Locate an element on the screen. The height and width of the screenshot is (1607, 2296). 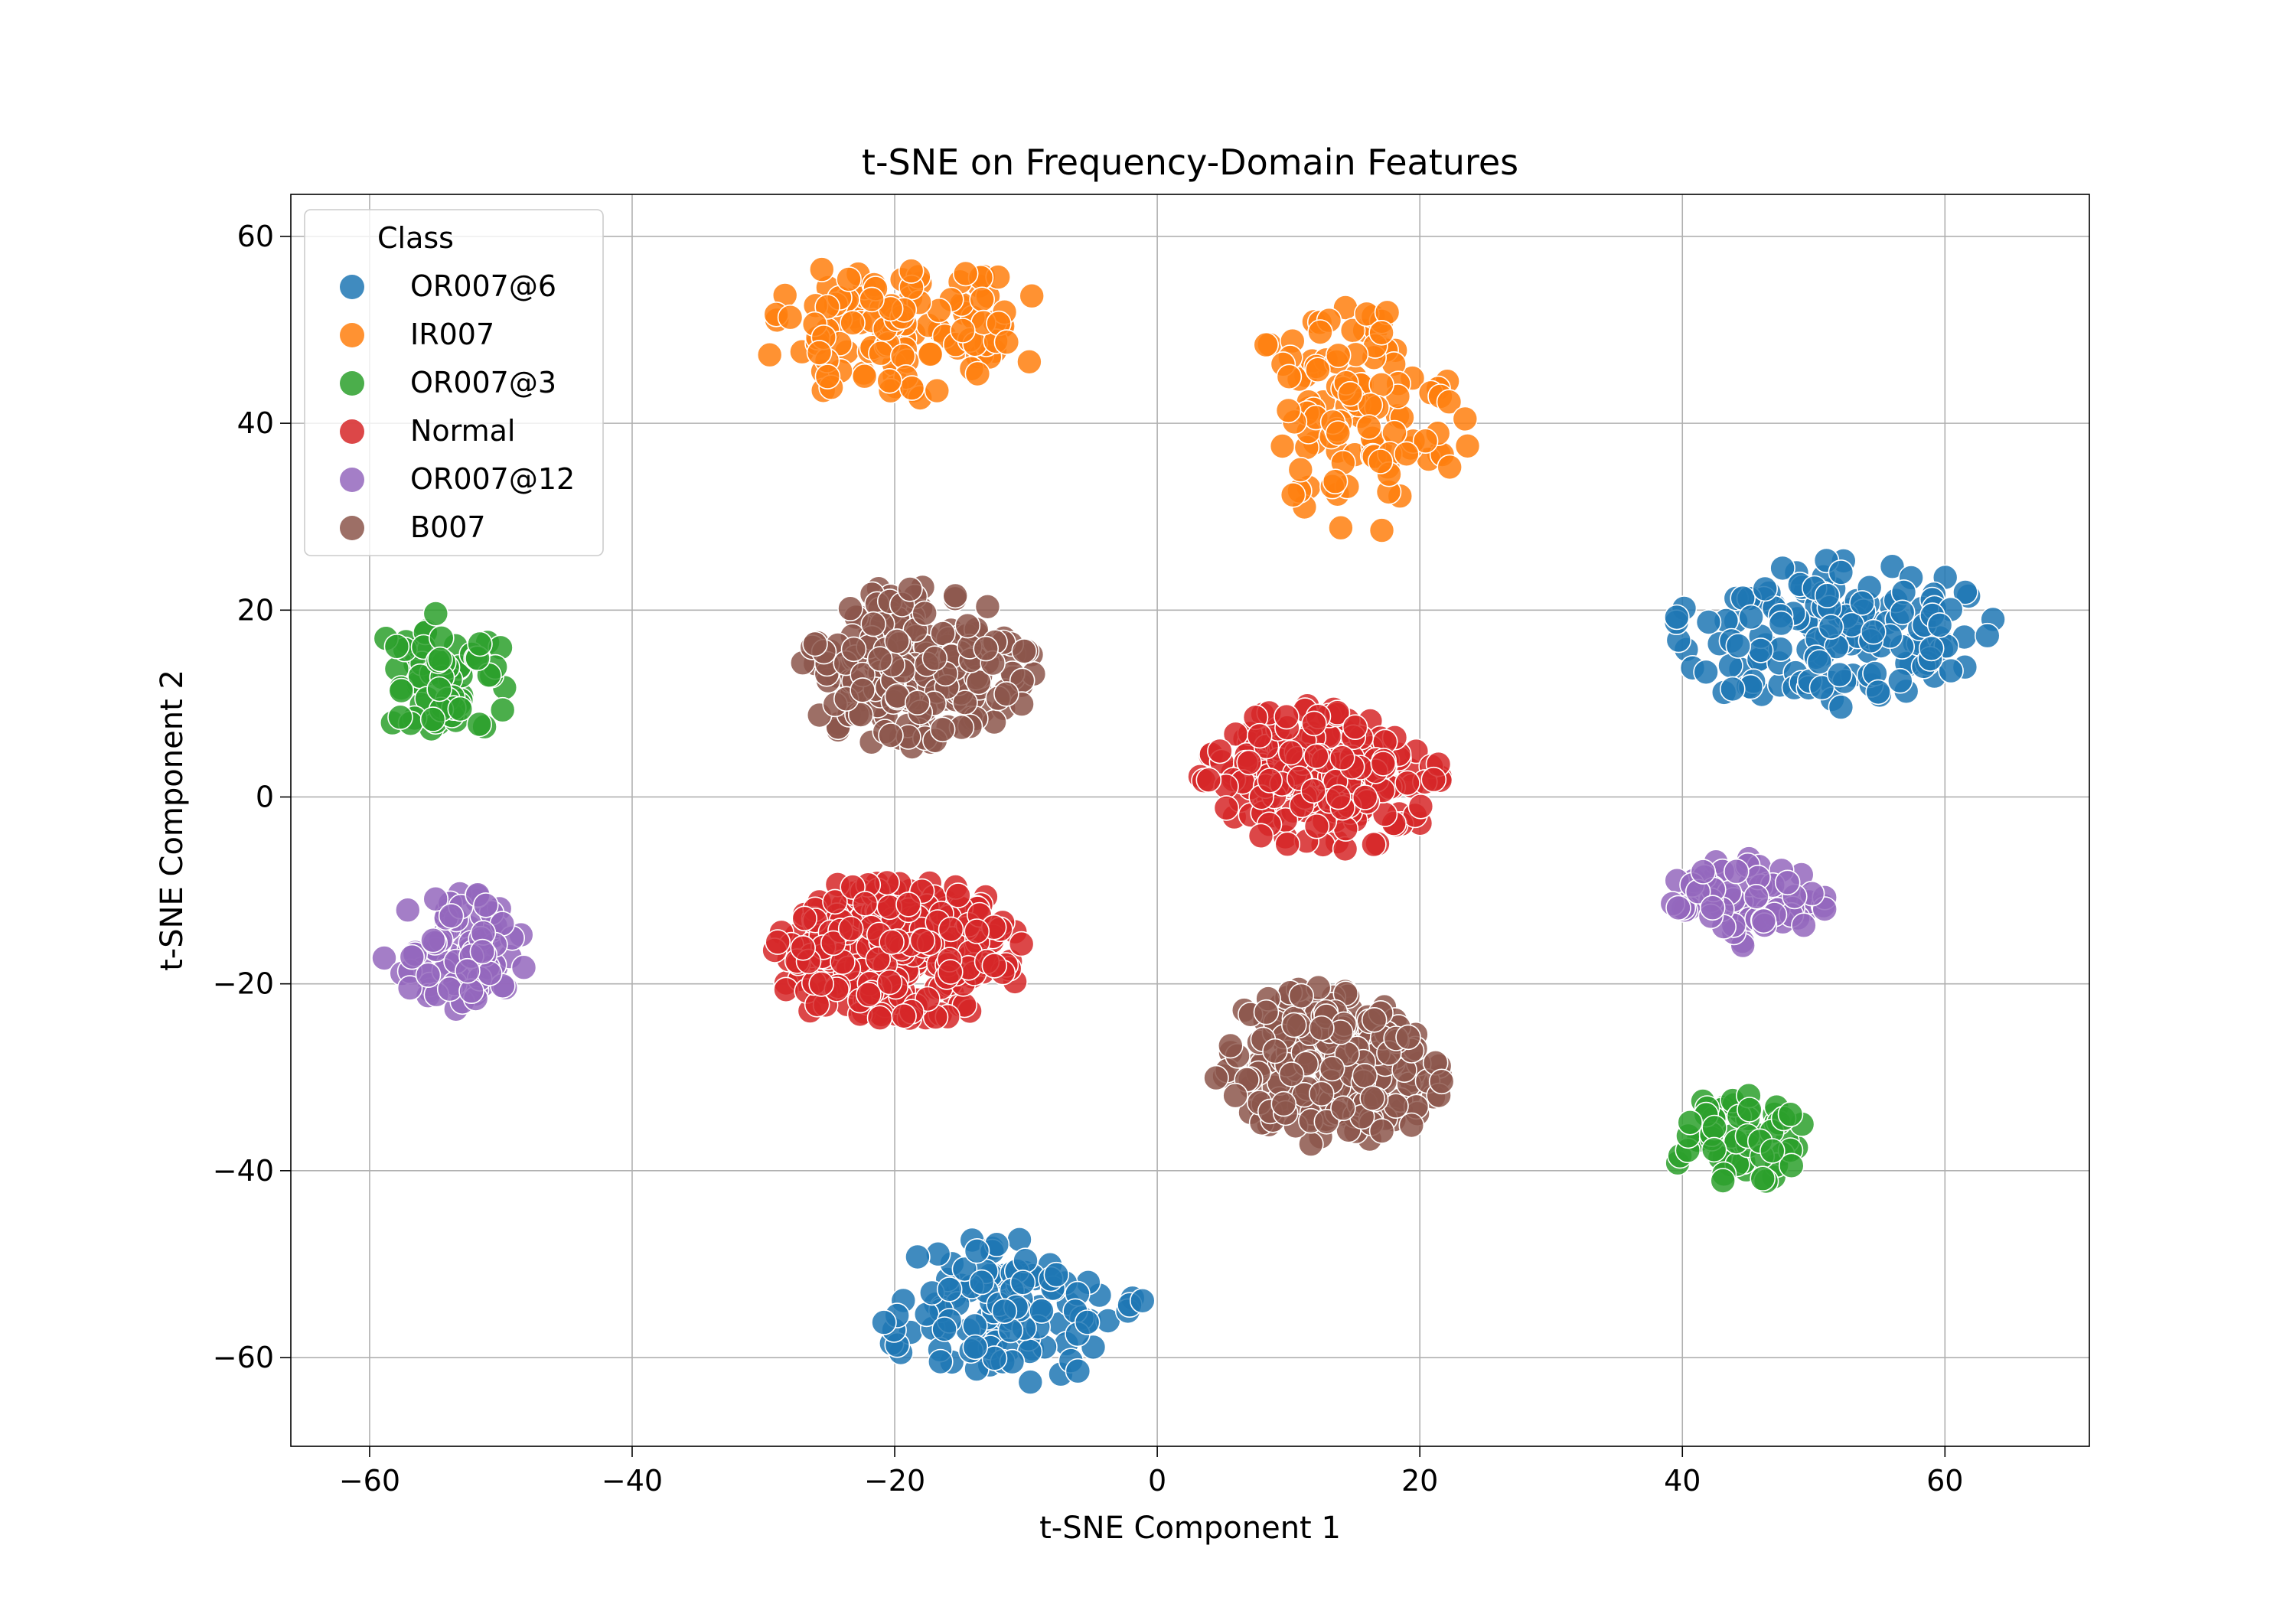
x-tick-label: −60 is located at coordinates (369, 1481).